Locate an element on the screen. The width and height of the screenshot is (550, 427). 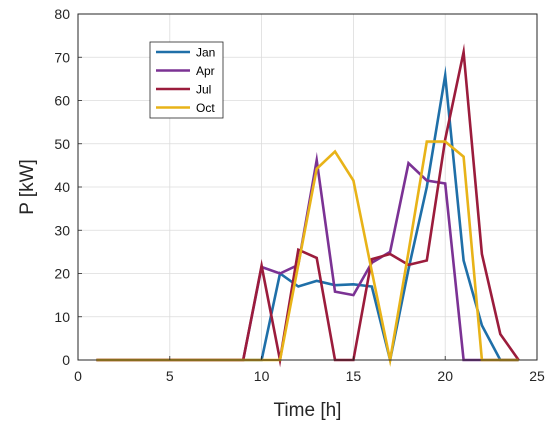
x-tick-label: 5 is located at coordinates (170, 376).